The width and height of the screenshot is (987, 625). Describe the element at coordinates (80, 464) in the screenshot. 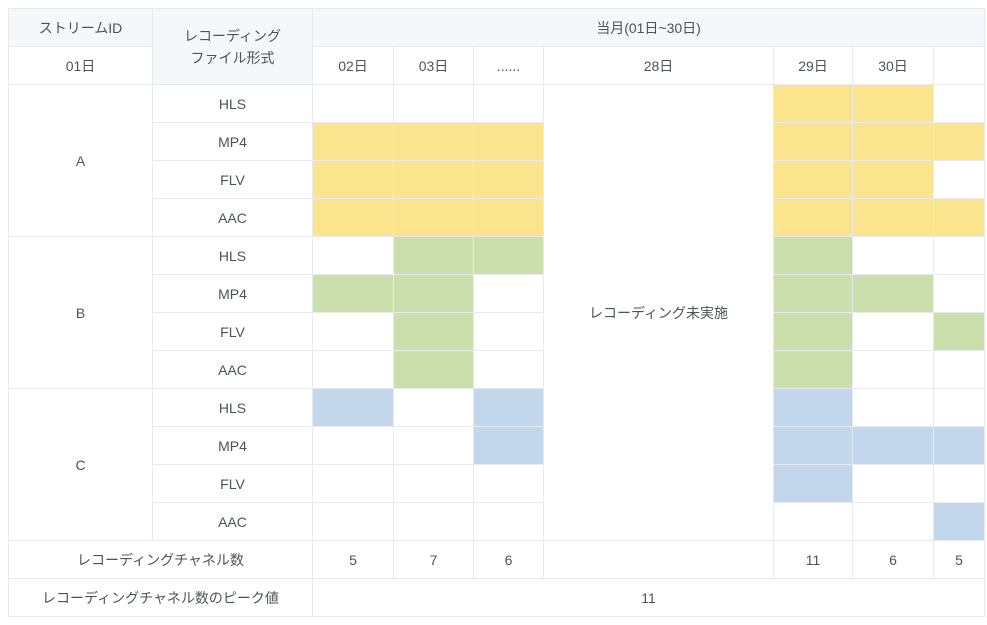

I see `stream-c-cell: C` at that location.